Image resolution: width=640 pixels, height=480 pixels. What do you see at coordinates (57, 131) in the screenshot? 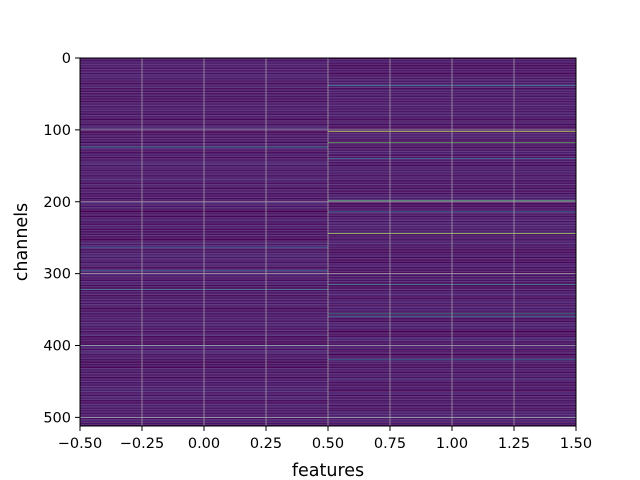
I see `y-tick-label: 100` at bounding box center [57, 131].